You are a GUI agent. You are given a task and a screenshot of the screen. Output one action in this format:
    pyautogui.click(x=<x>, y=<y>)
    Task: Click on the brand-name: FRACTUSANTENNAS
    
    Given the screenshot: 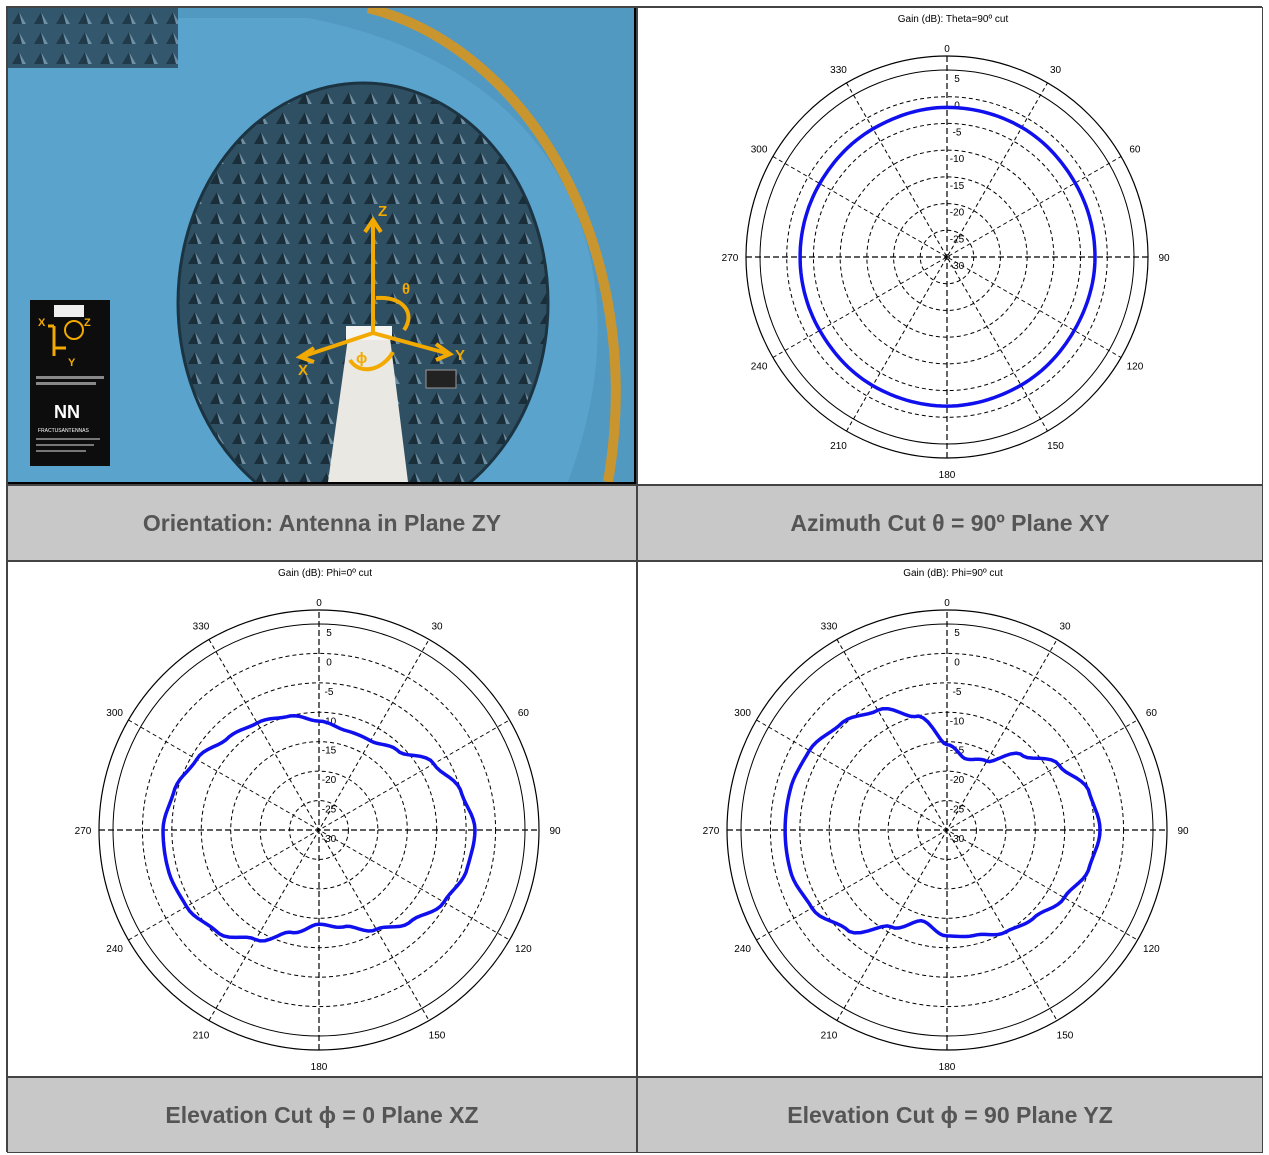 What is the action you would take?
    pyautogui.click(x=64, y=431)
    